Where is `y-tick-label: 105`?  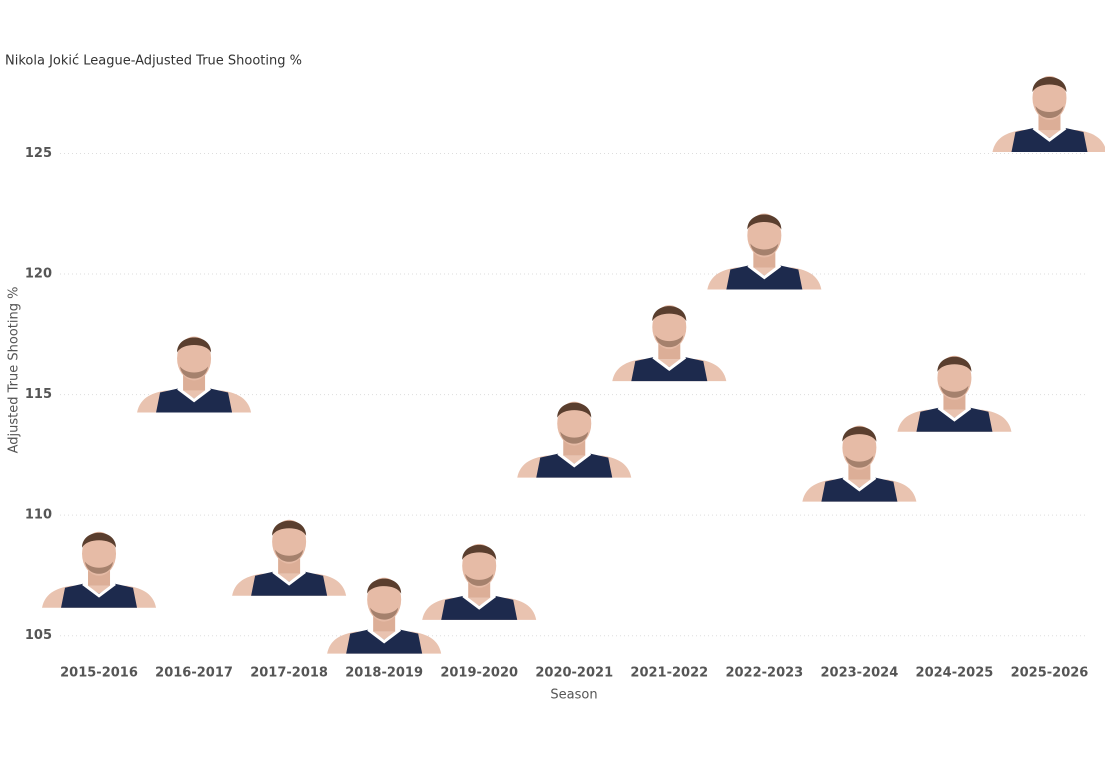
y-tick-label: 105 is located at coordinates (38, 635).